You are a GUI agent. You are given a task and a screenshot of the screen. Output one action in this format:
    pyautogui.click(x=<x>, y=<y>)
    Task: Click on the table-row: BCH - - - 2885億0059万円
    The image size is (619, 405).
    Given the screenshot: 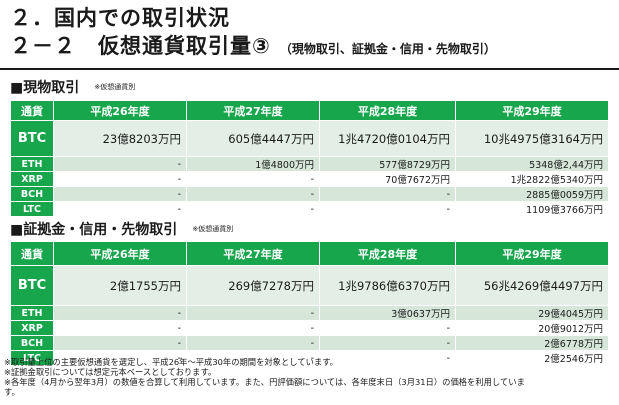 What is the action you would take?
    pyautogui.click(x=309, y=194)
    